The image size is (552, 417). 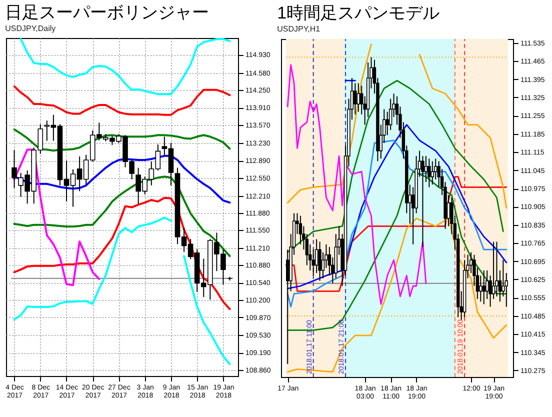 What do you see at coordinates (30, 28) in the screenshot?
I see `chart-subtitle: USDJPY,Daily` at bounding box center [30, 28].